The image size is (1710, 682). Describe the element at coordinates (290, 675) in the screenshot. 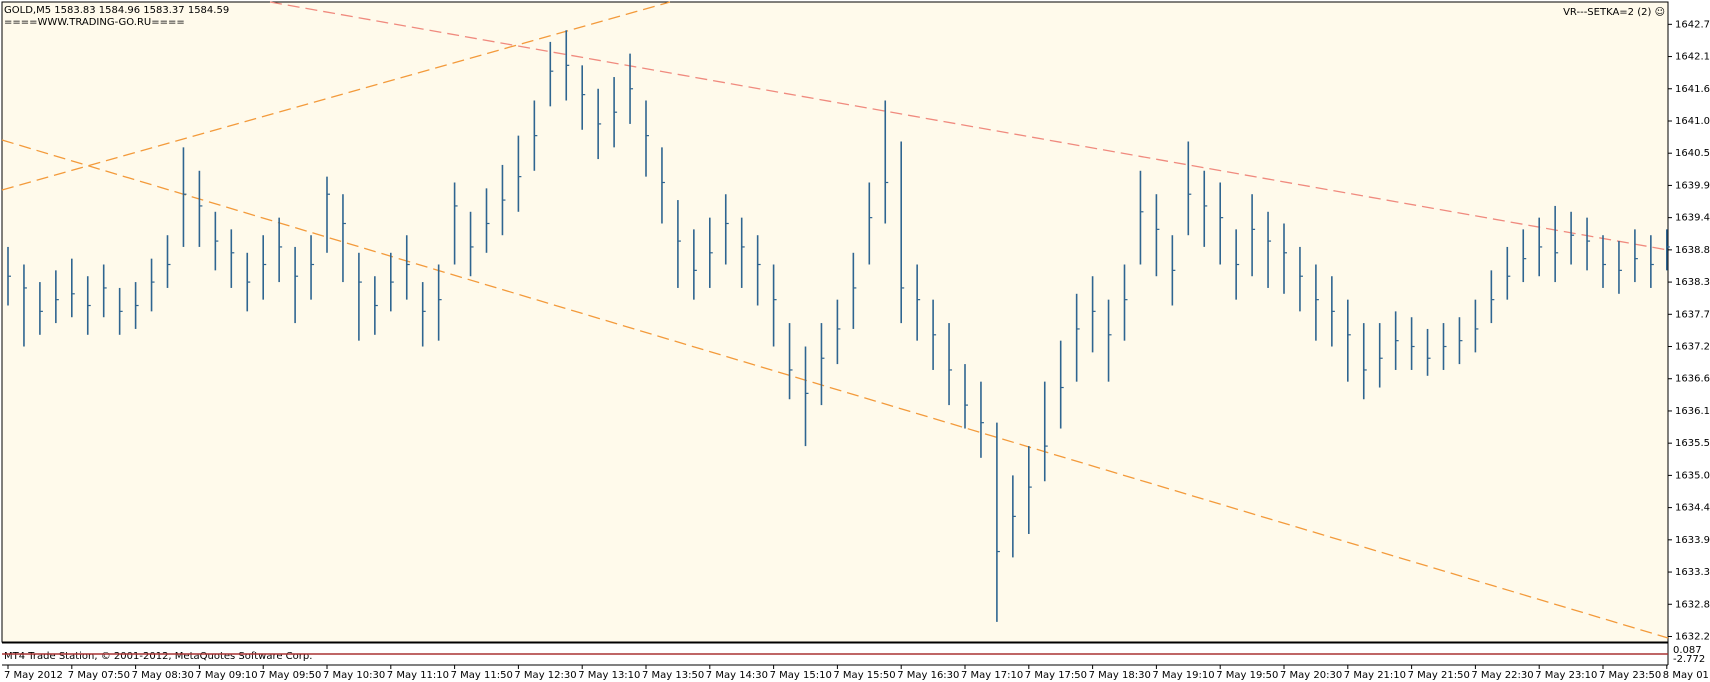

I see `x-tick-label: 7 May 09:50` at that location.